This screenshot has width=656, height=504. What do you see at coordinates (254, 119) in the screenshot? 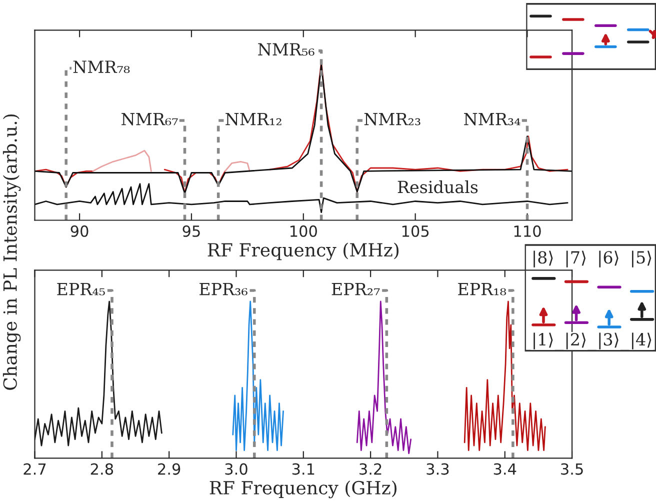
I see `ref-line-label: NMR₁₂` at bounding box center [254, 119].